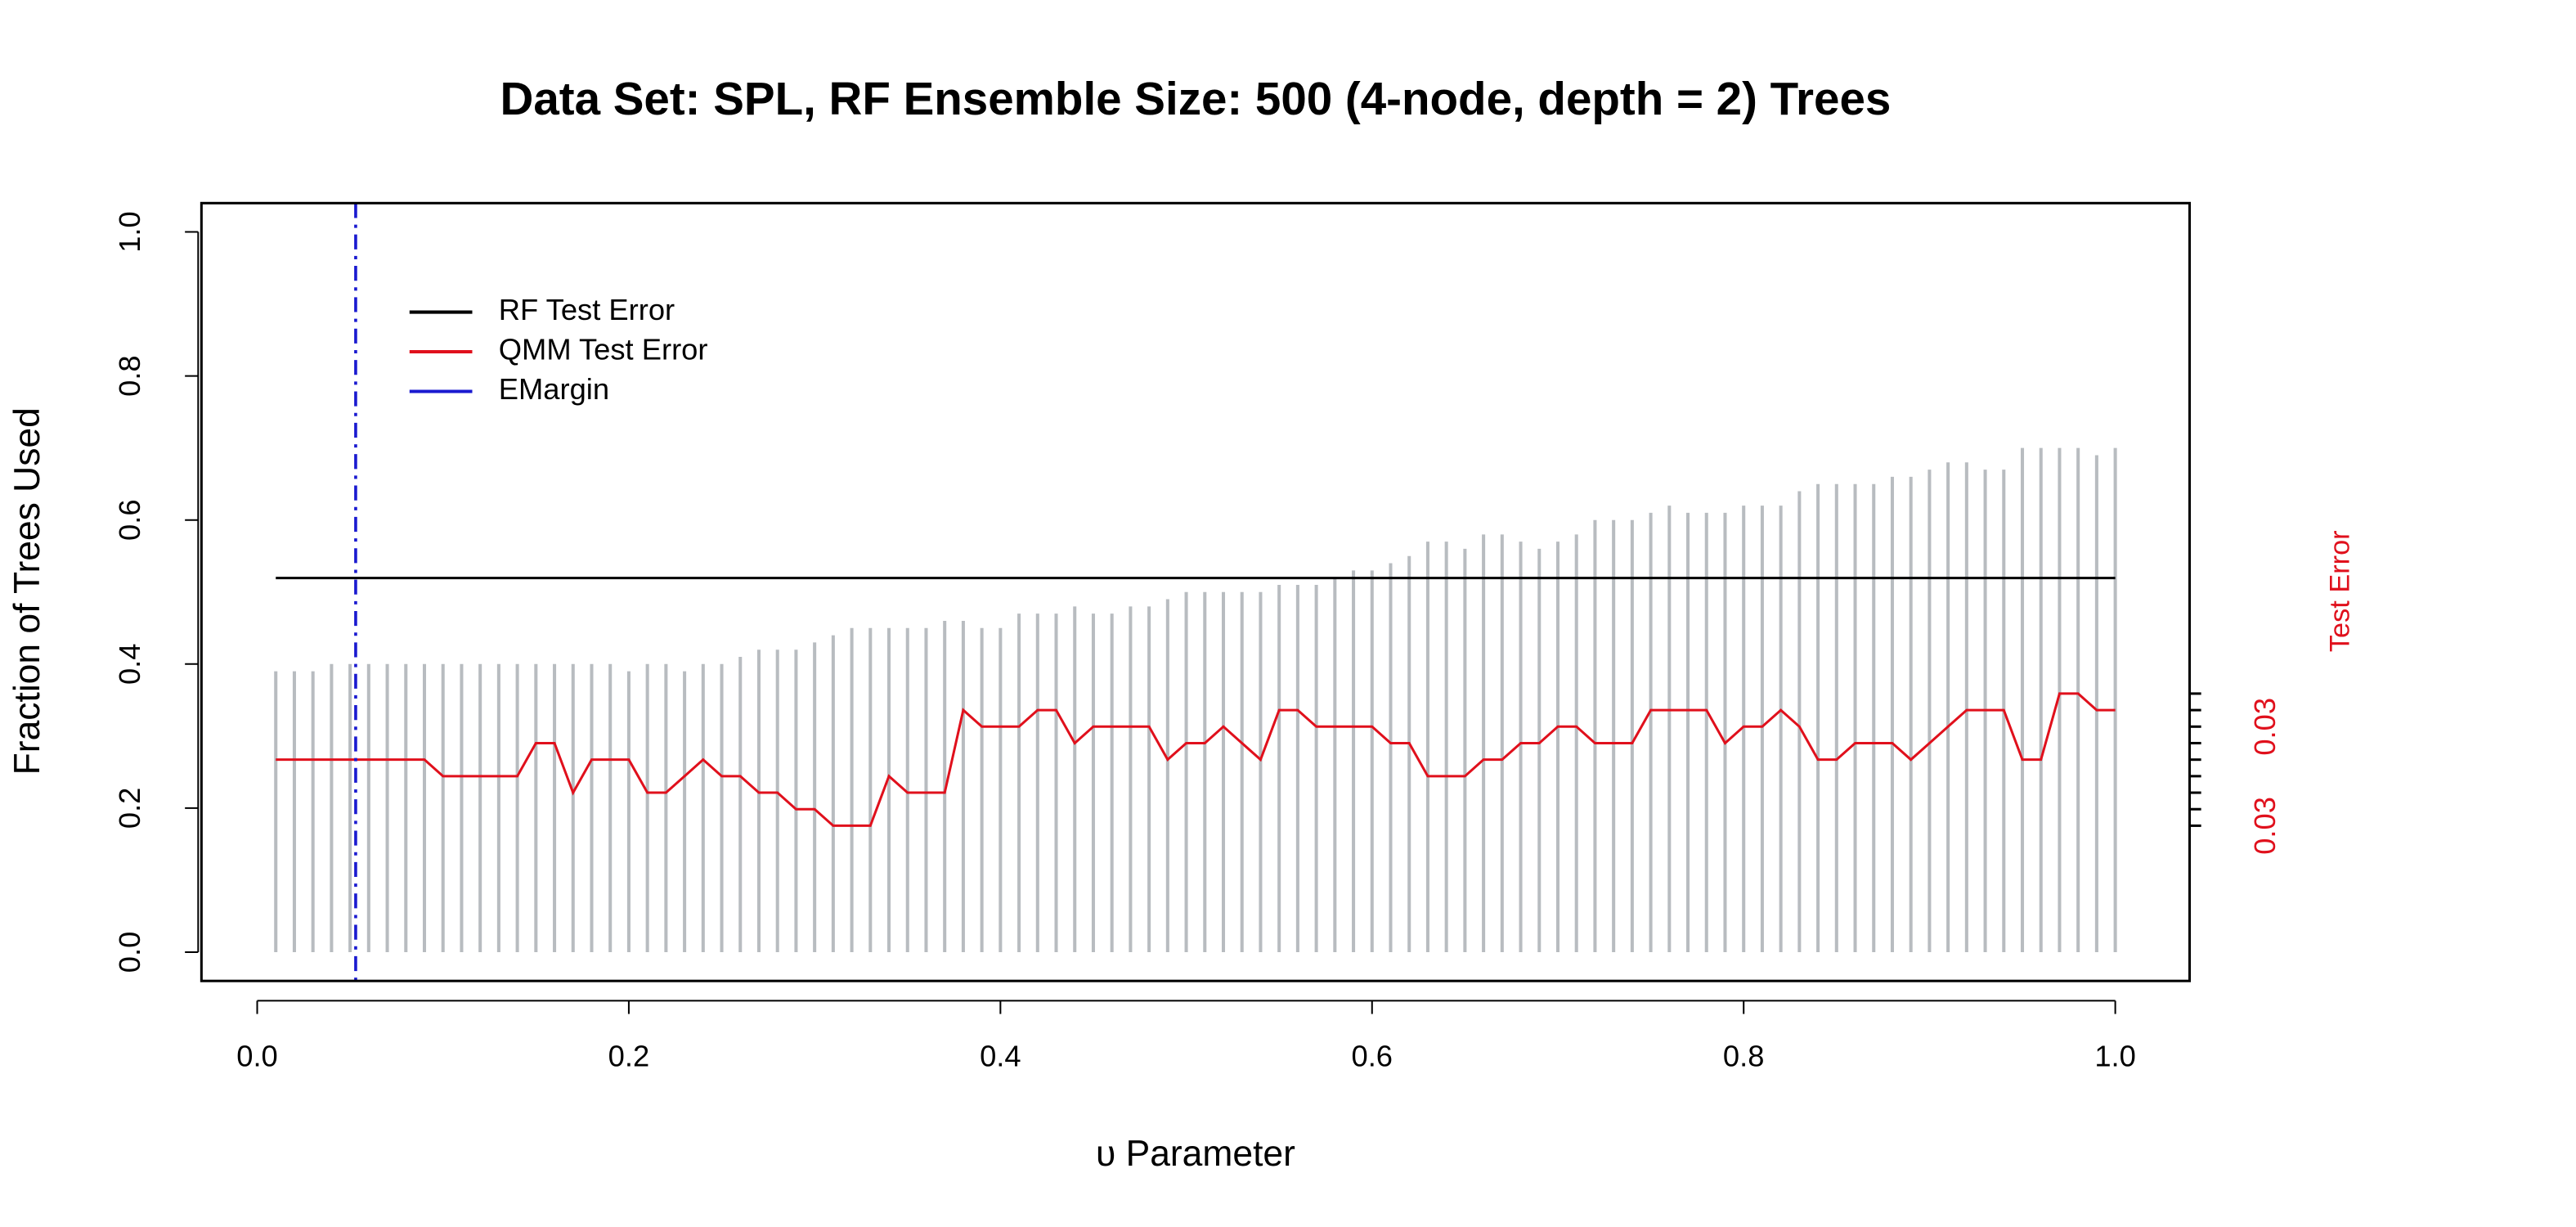 The height and width of the screenshot is (1227, 2576). I want to click on y-tick-label: 0.8, so click(129, 376).